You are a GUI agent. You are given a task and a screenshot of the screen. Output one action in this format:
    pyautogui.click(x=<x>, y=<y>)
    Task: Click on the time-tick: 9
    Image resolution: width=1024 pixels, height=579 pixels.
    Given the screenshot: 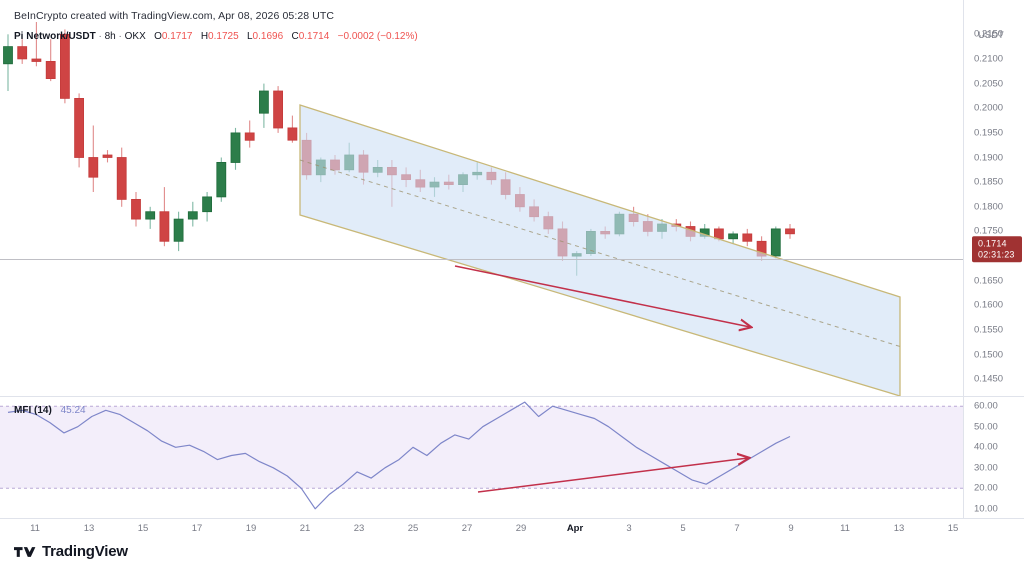 What is the action you would take?
    pyautogui.click(x=791, y=528)
    